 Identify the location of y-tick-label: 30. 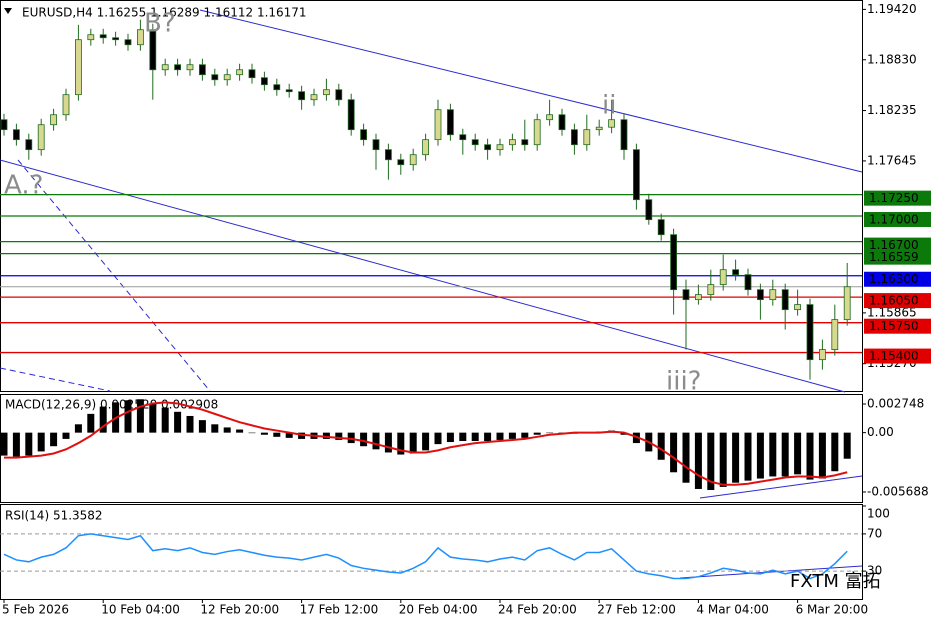
(874, 571).